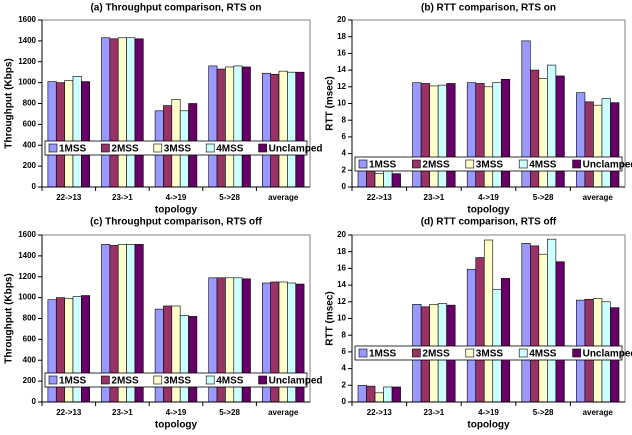 The width and height of the screenshot is (632, 435). Describe the element at coordinates (30, 103) in the screenshot. I see `y-tick-label: 800` at that location.